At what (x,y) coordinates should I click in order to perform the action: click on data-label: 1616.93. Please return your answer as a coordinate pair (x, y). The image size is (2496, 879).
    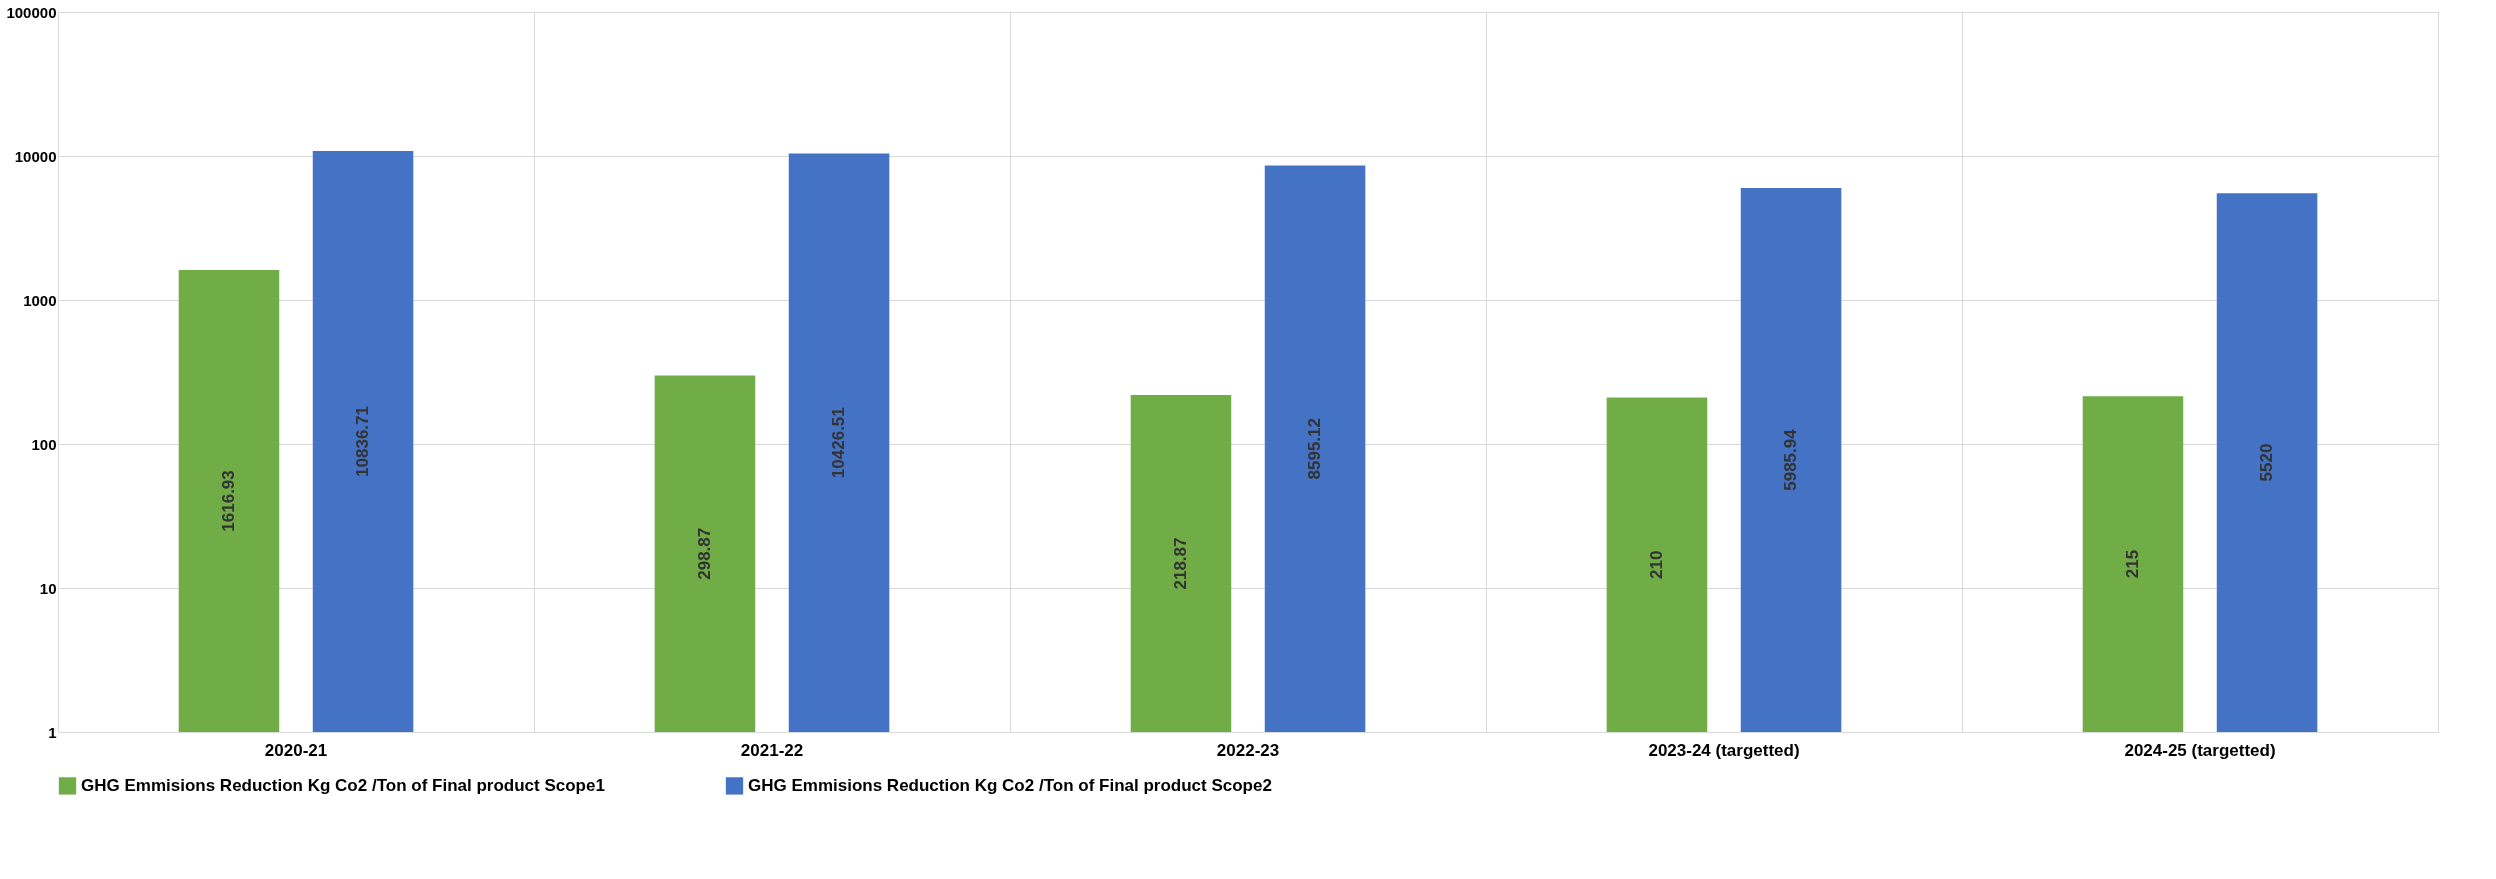
    Looking at the image, I should click on (228, 501).